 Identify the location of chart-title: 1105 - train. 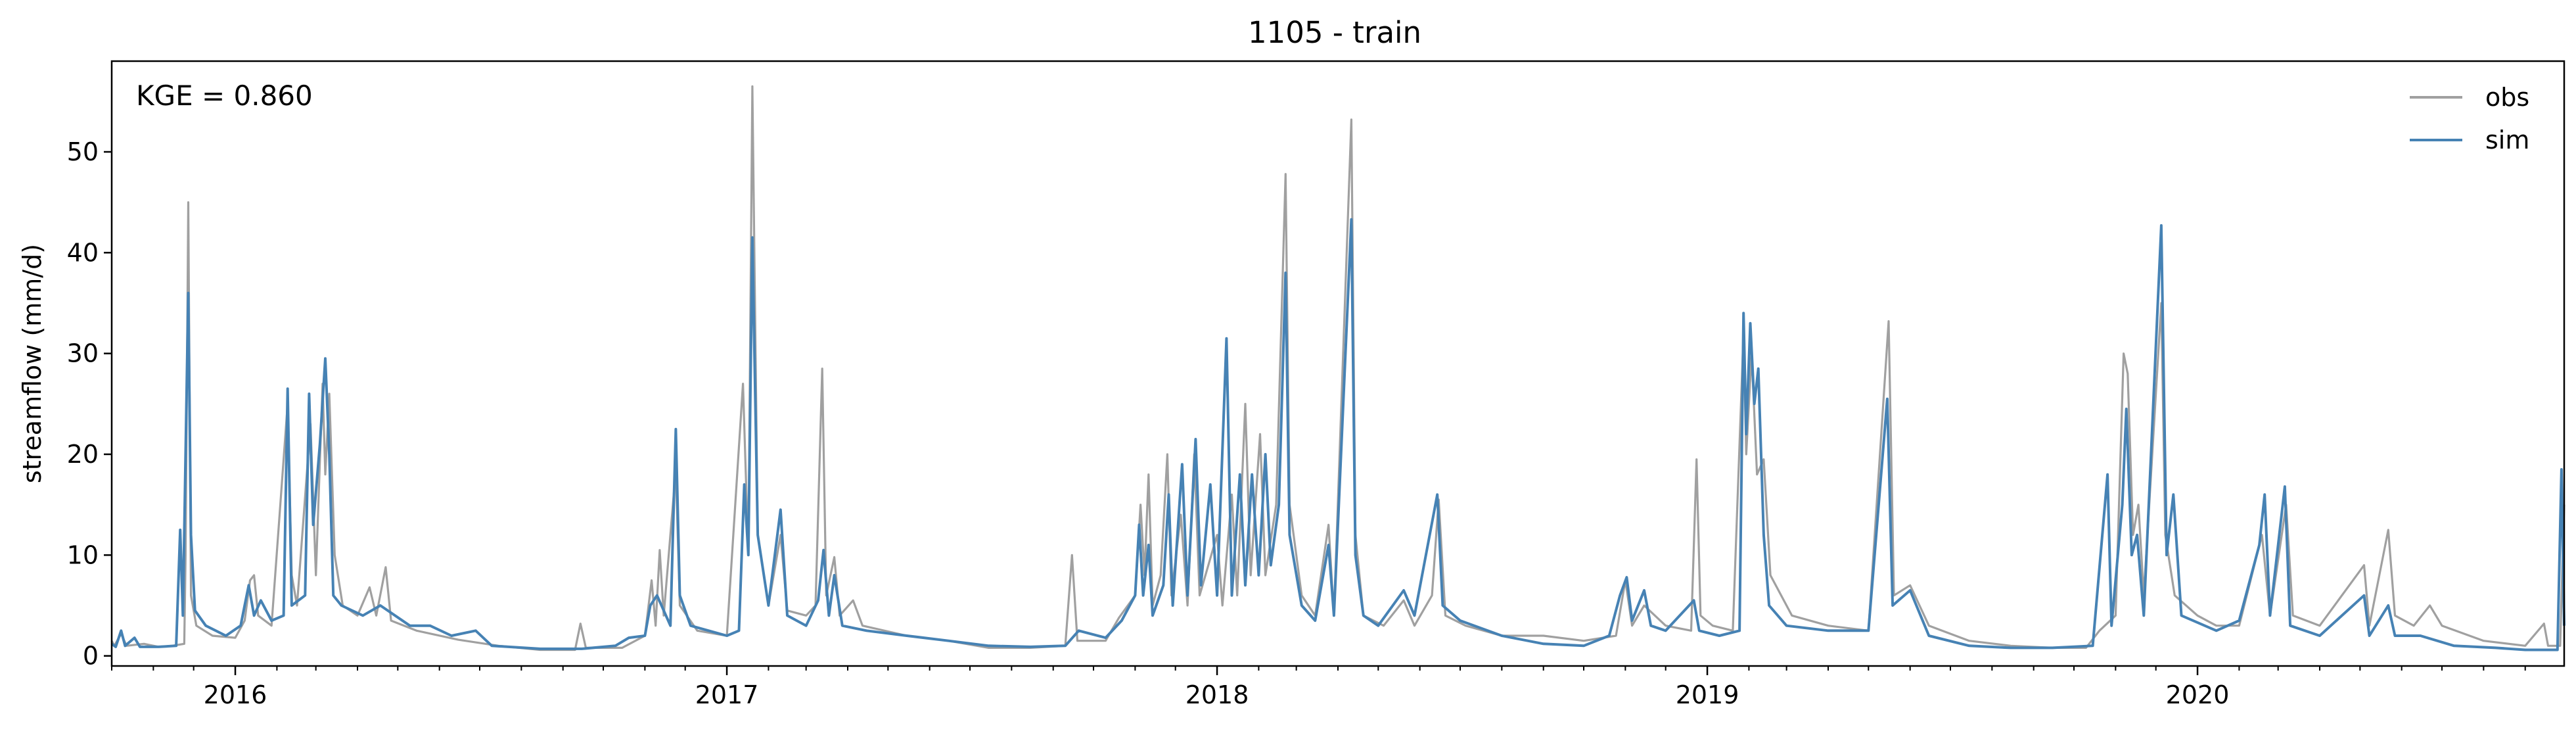
(1334, 32).